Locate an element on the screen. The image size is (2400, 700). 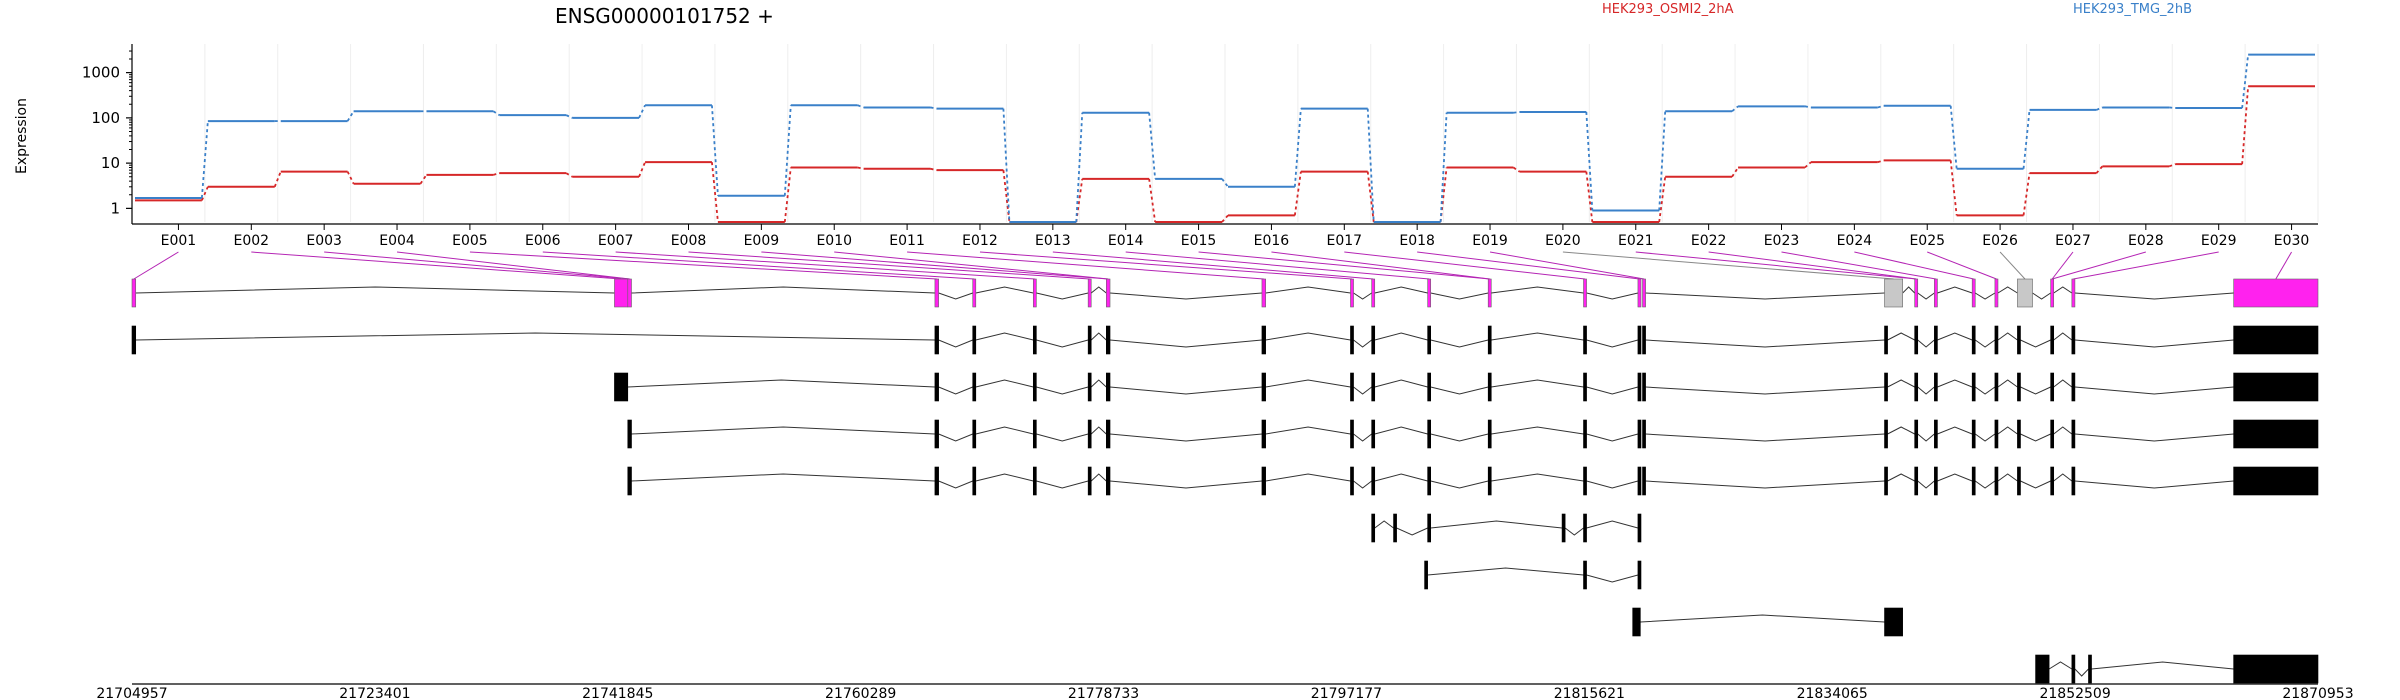
x-tick-label: E010 is located at coordinates (834, 241).